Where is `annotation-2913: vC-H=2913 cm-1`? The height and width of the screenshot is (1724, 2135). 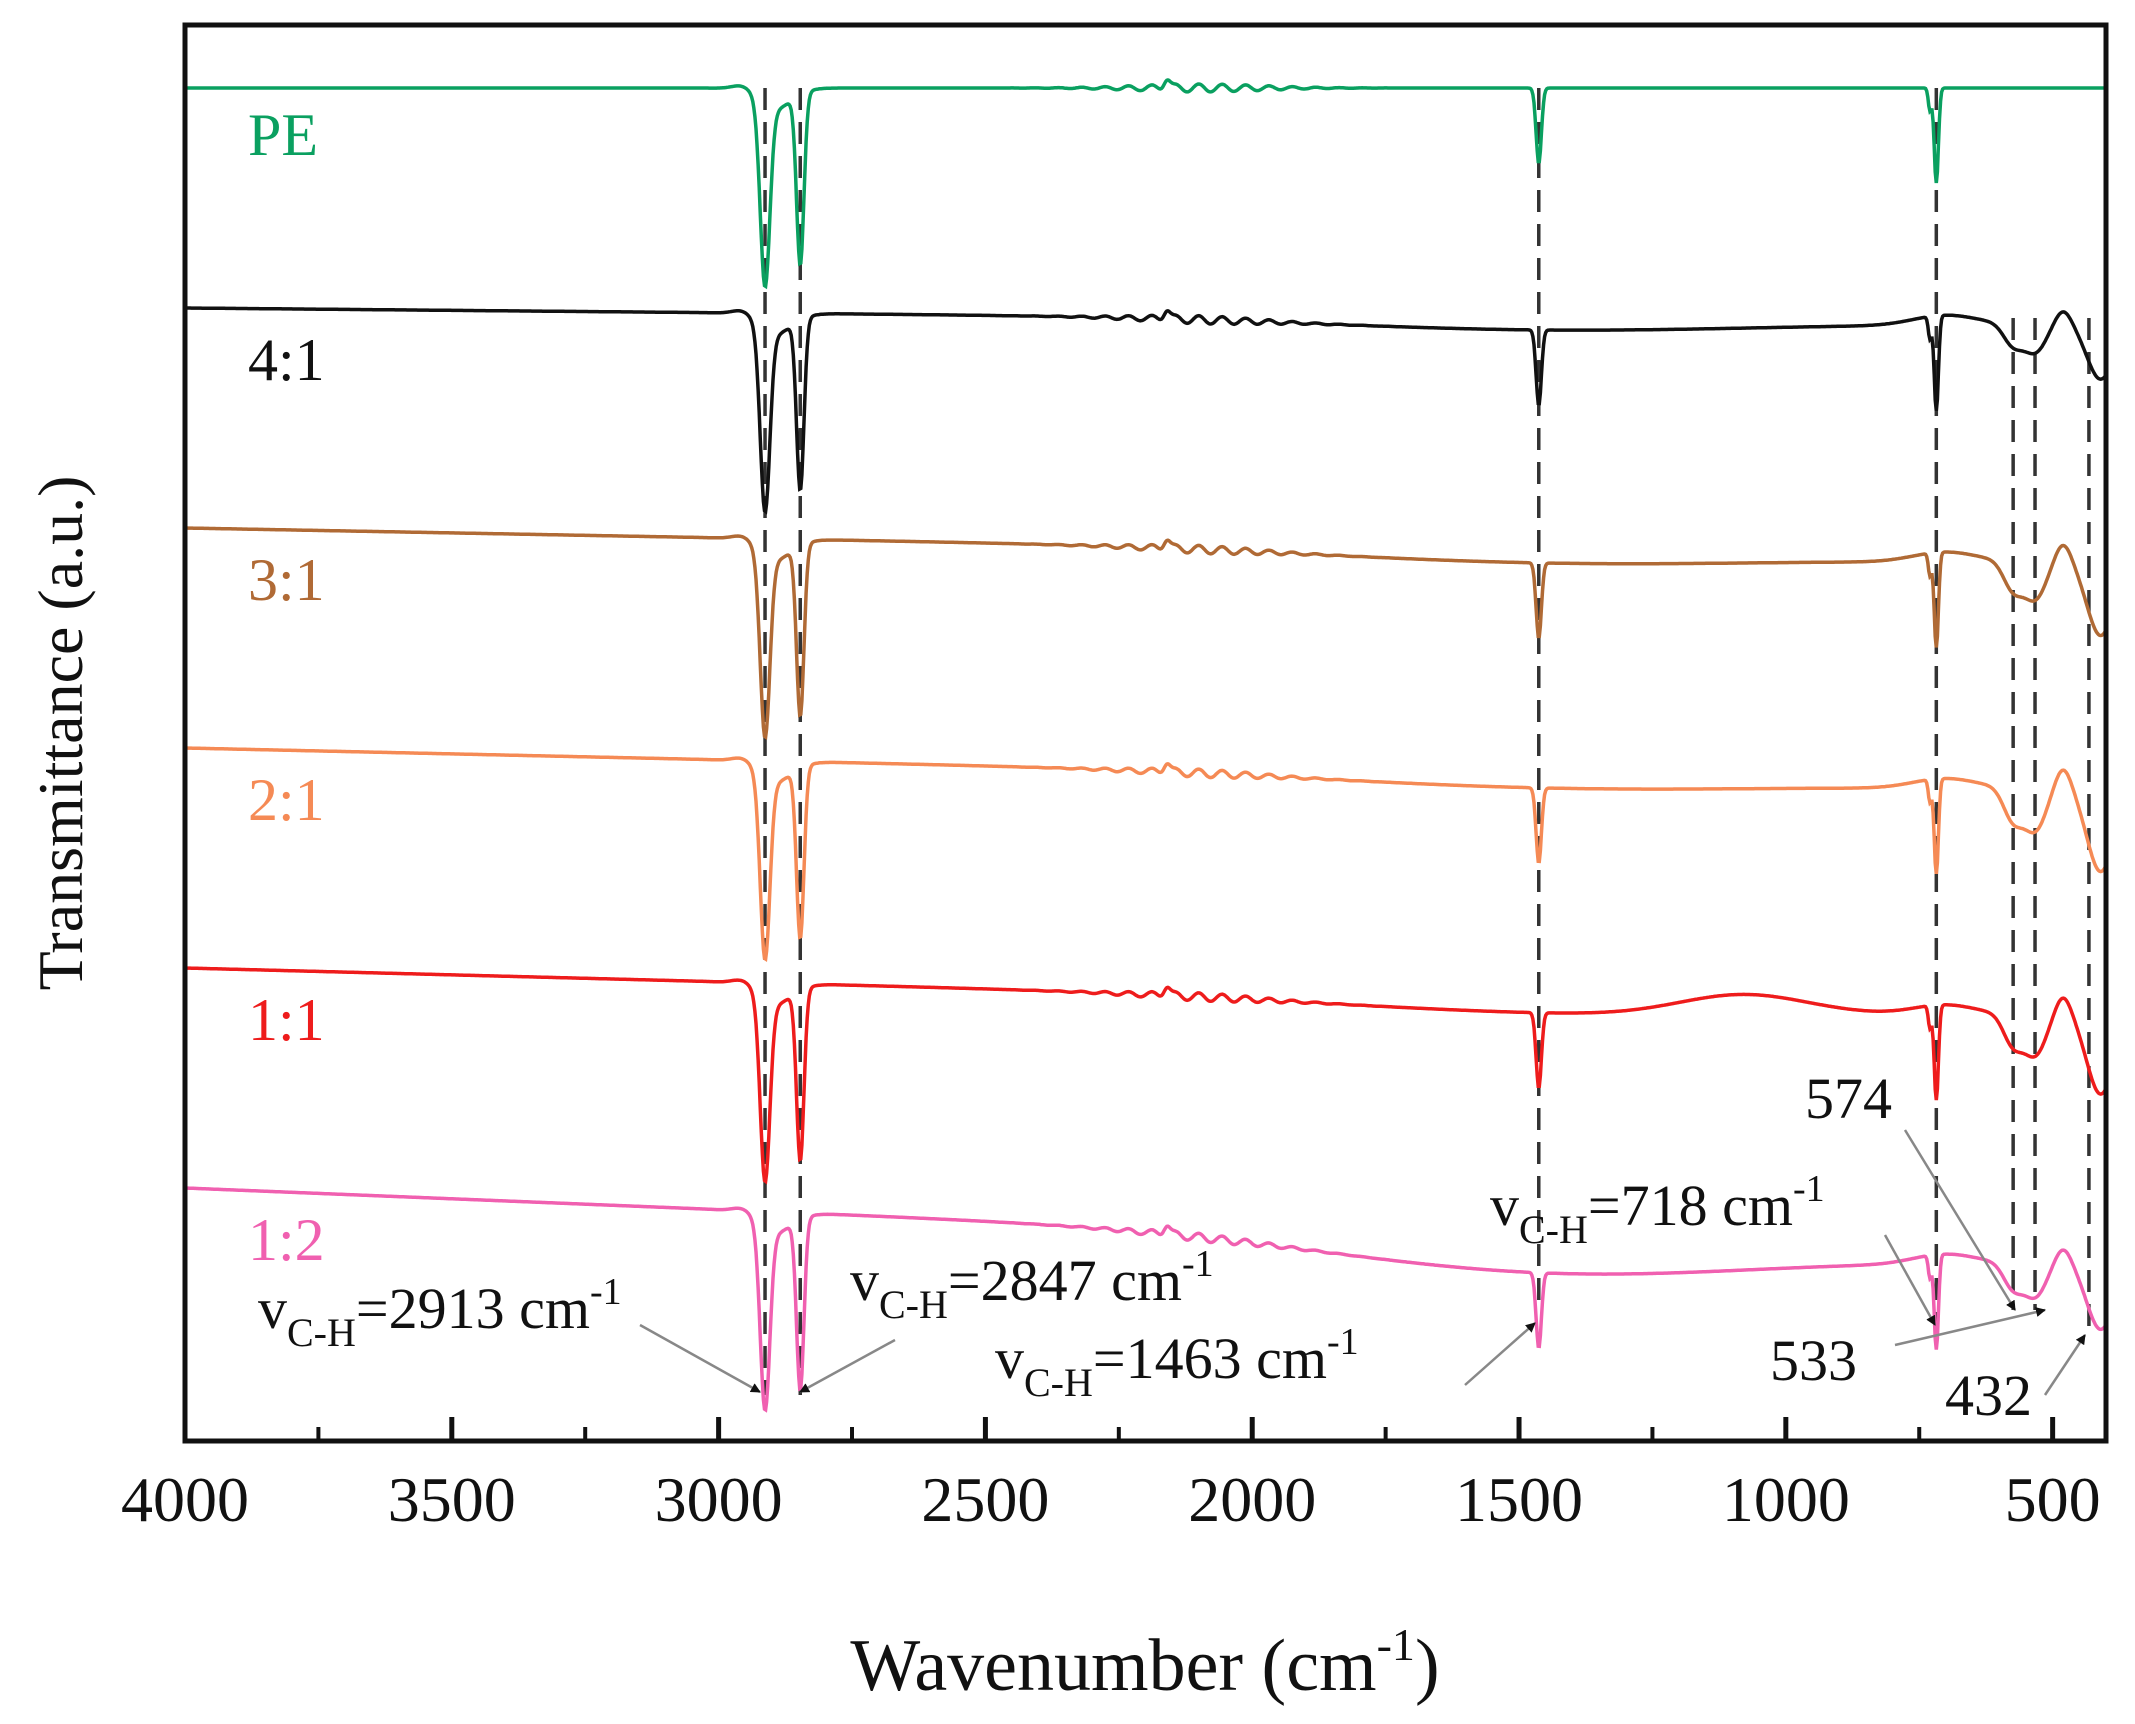
annotation-2913: vC-H=2913 cm-1 is located at coordinates (509, 1332).